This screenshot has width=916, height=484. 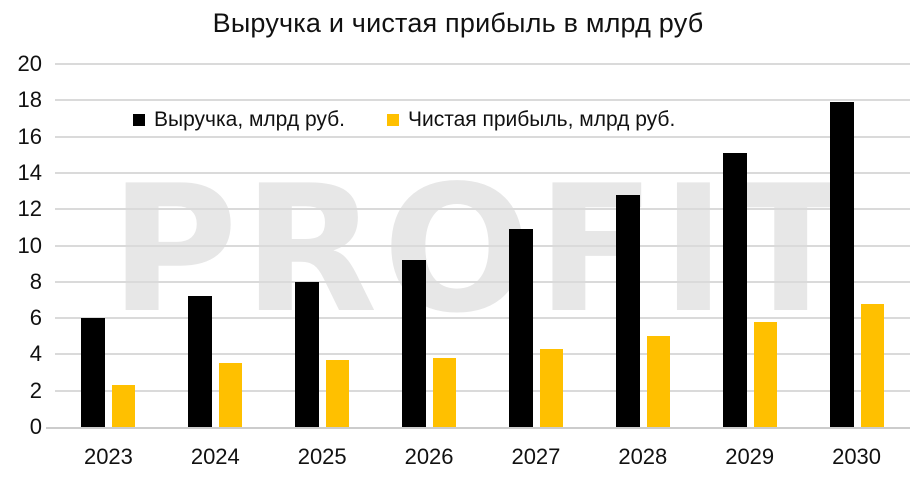 What do you see at coordinates (429, 456) in the screenshot?
I see `x-axis-label-2026: 2026` at bounding box center [429, 456].